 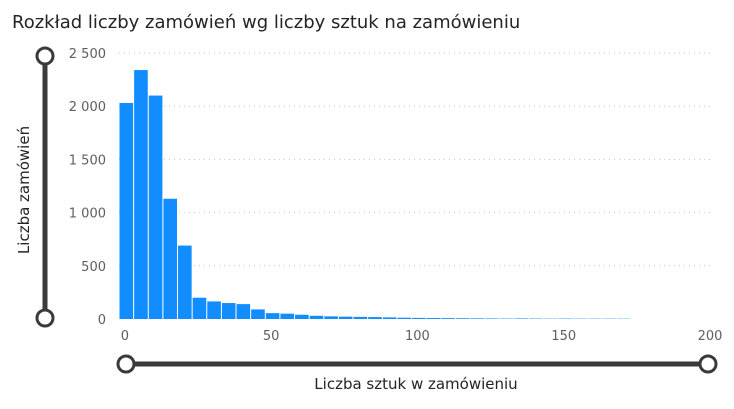 What do you see at coordinates (126, 364) in the screenshot?
I see `x-zoom-handle-left` at bounding box center [126, 364].